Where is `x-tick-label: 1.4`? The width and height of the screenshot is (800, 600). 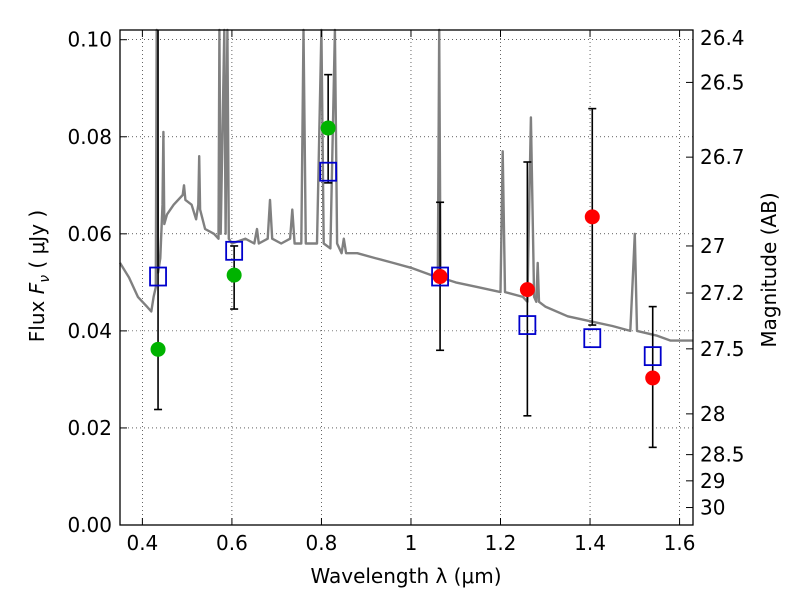
x-tick-label: 1.4 is located at coordinates (590, 543).